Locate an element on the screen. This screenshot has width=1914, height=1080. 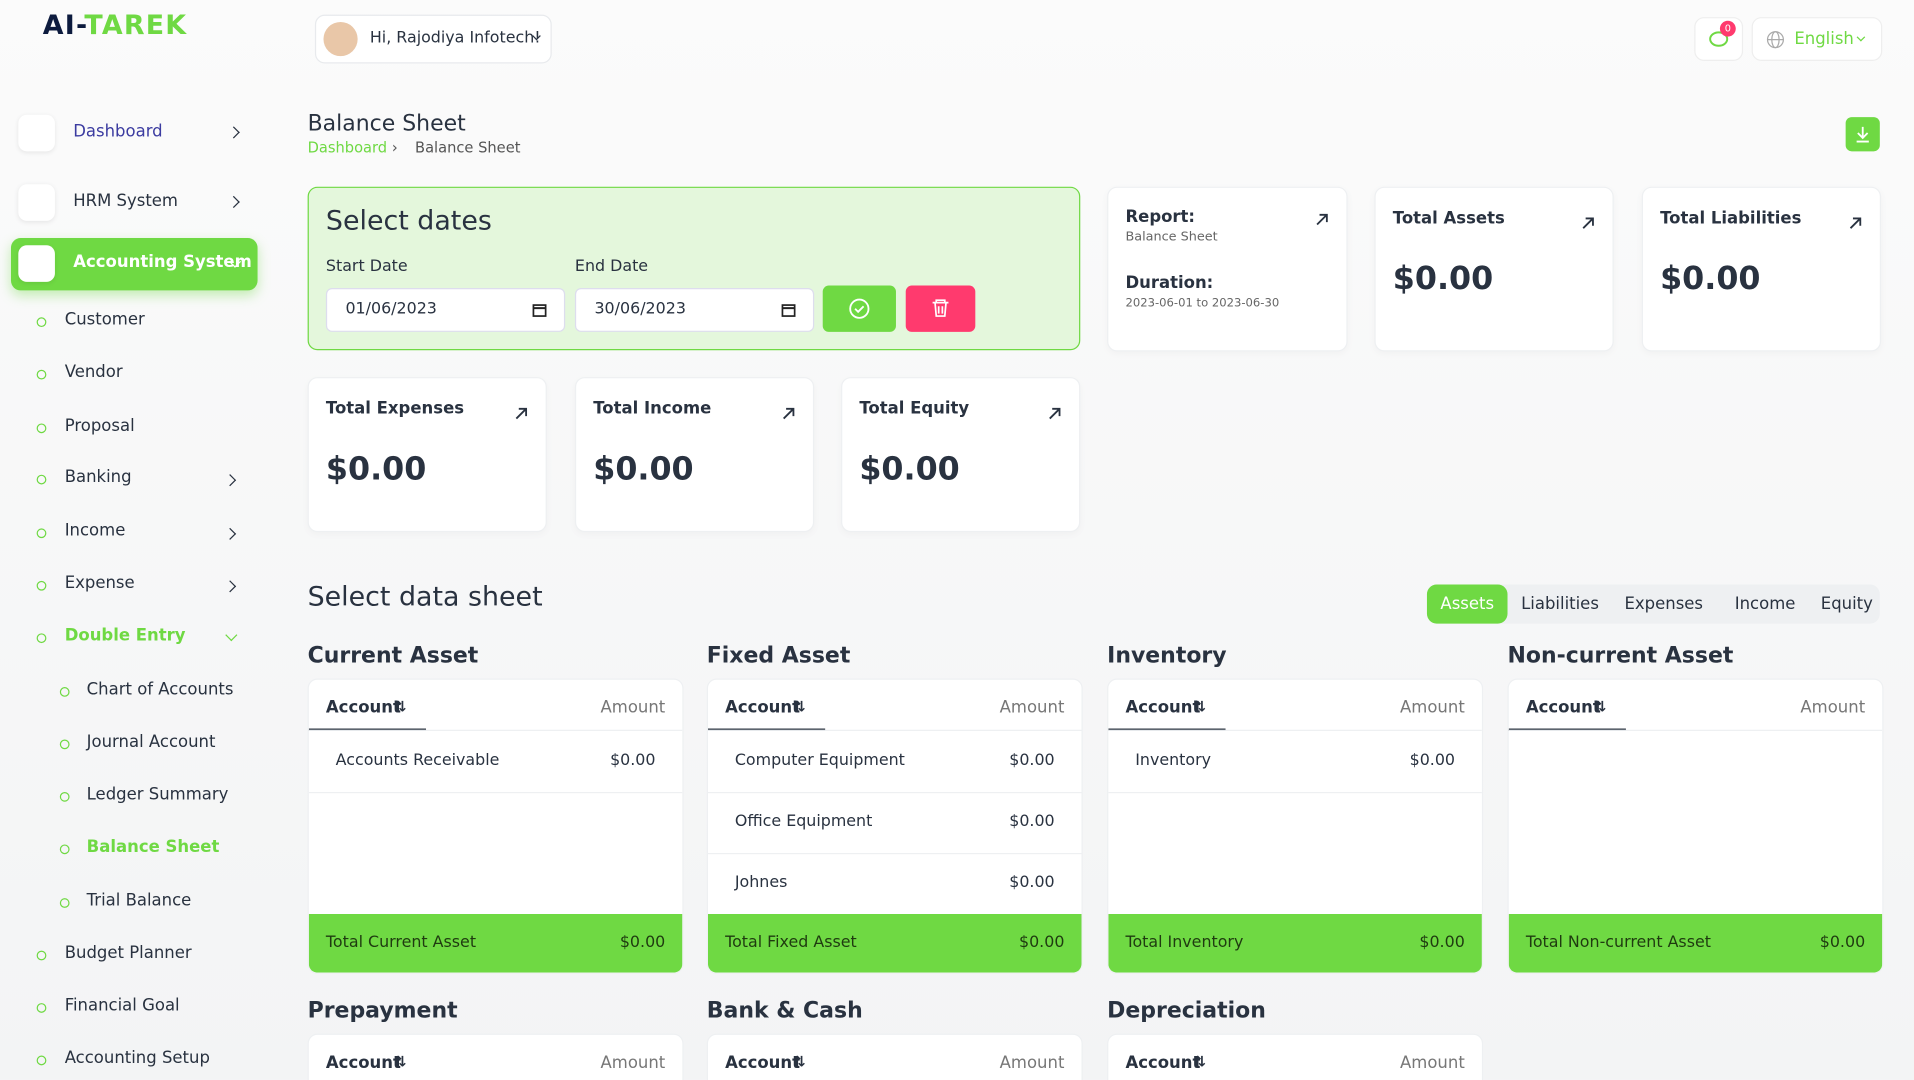
end-date: 30/06/2023 is located at coordinates (640, 309).